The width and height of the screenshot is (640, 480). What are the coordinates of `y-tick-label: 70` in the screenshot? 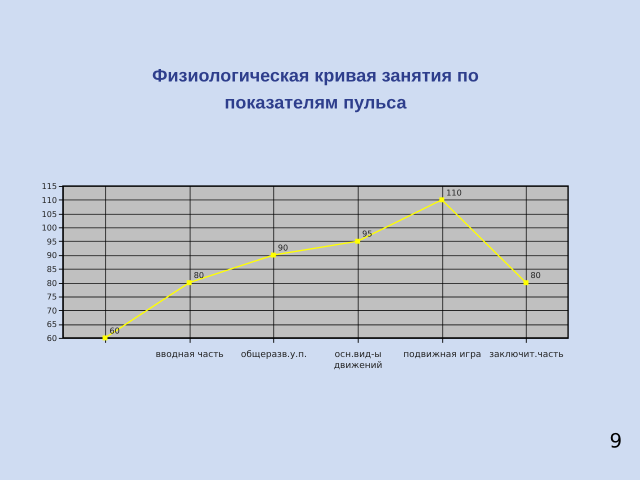 It's located at (52, 310).